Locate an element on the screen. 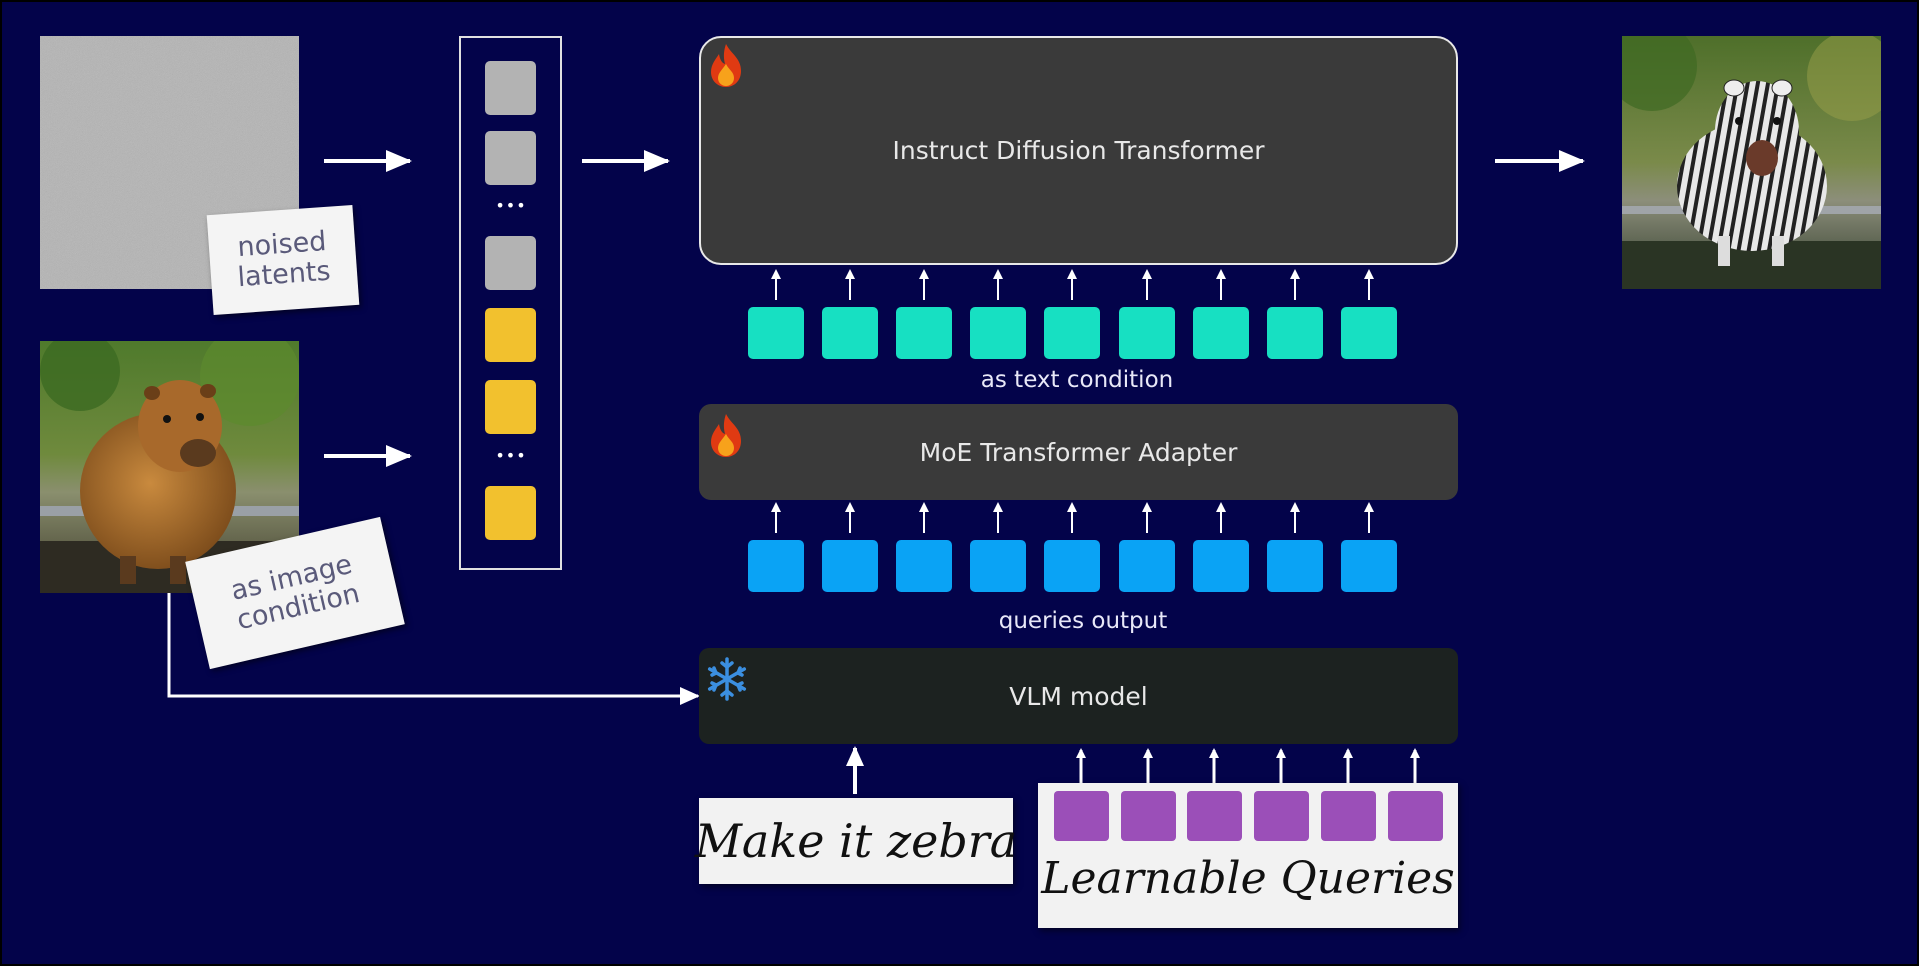 This screenshot has width=1919, height=966. instruction-text-card: Make it zebra is located at coordinates (856, 841).